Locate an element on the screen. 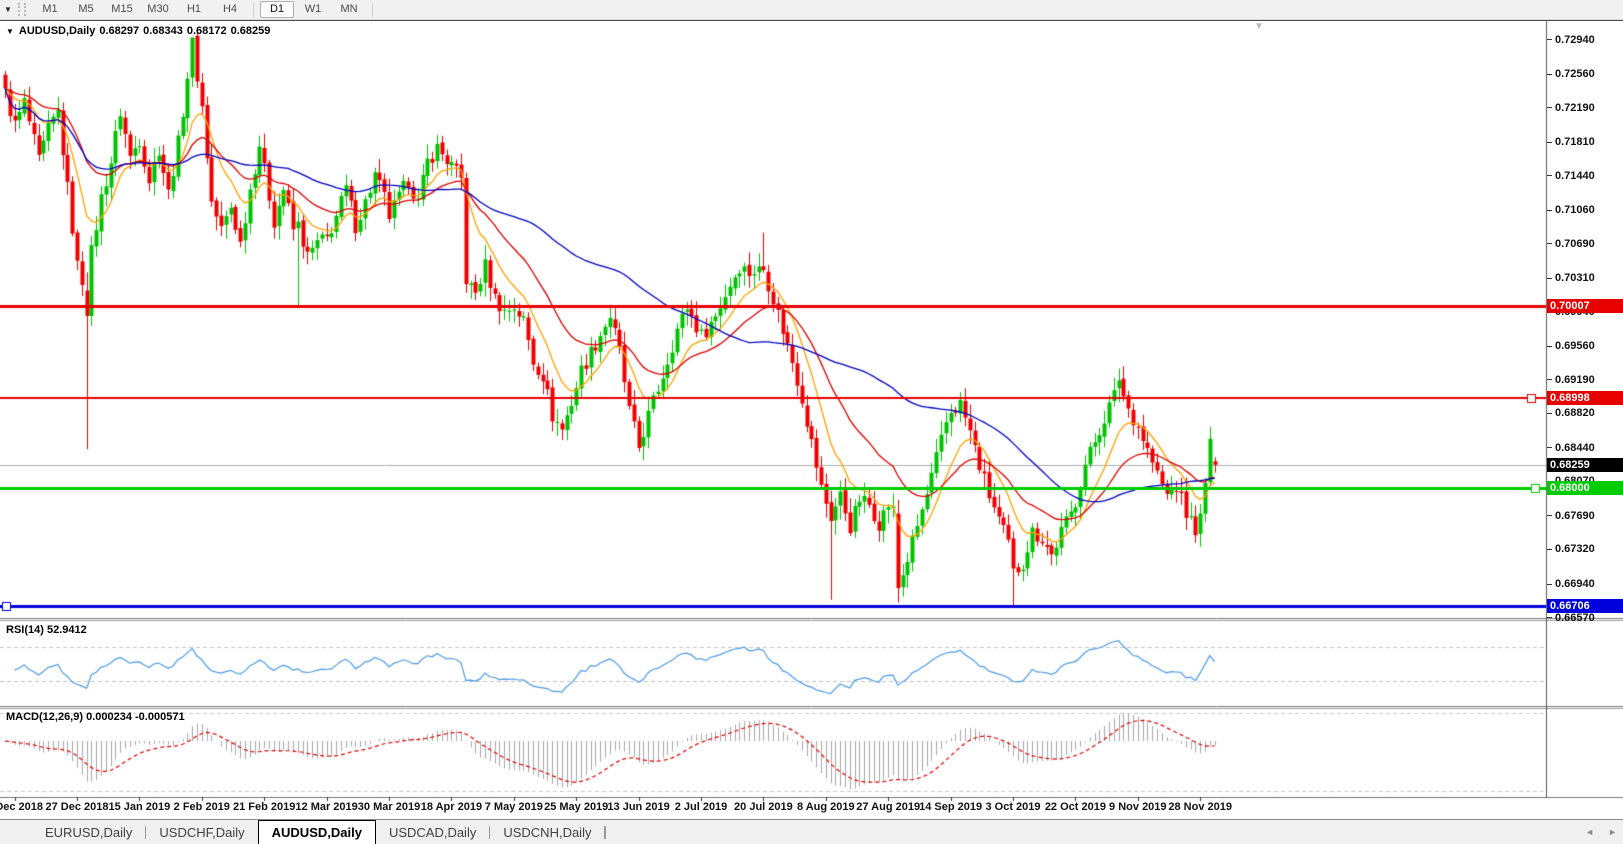 Image resolution: width=1623 pixels, height=844 pixels. price-tick-label: 0.72190 is located at coordinates (1571, 108).